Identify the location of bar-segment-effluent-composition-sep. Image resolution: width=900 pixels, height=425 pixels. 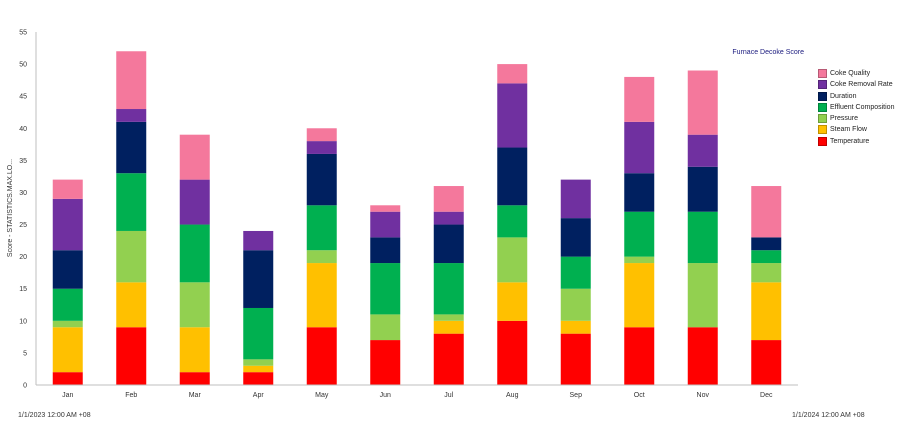
(575, 272).